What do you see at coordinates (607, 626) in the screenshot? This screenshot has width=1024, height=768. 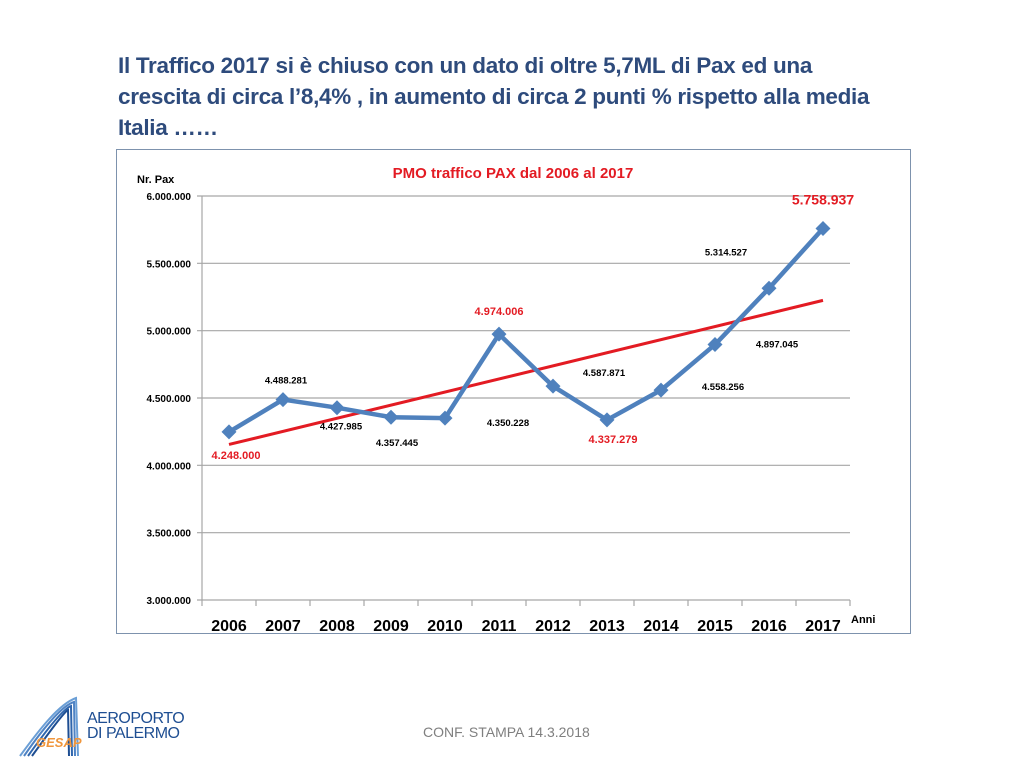 I see `x-tick-label: 2013` at bounding box center [607, 626].